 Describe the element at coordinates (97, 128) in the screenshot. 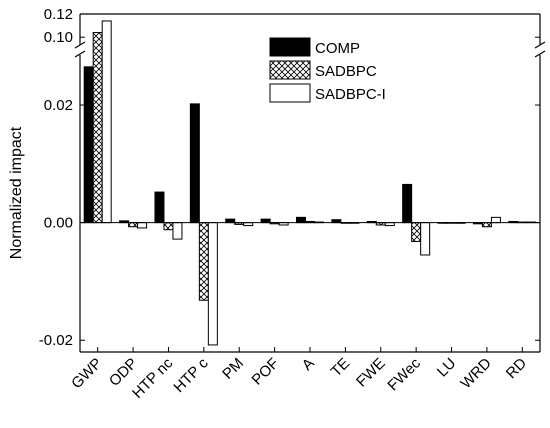

I see `bar-sadbpc-gwp` at that location.